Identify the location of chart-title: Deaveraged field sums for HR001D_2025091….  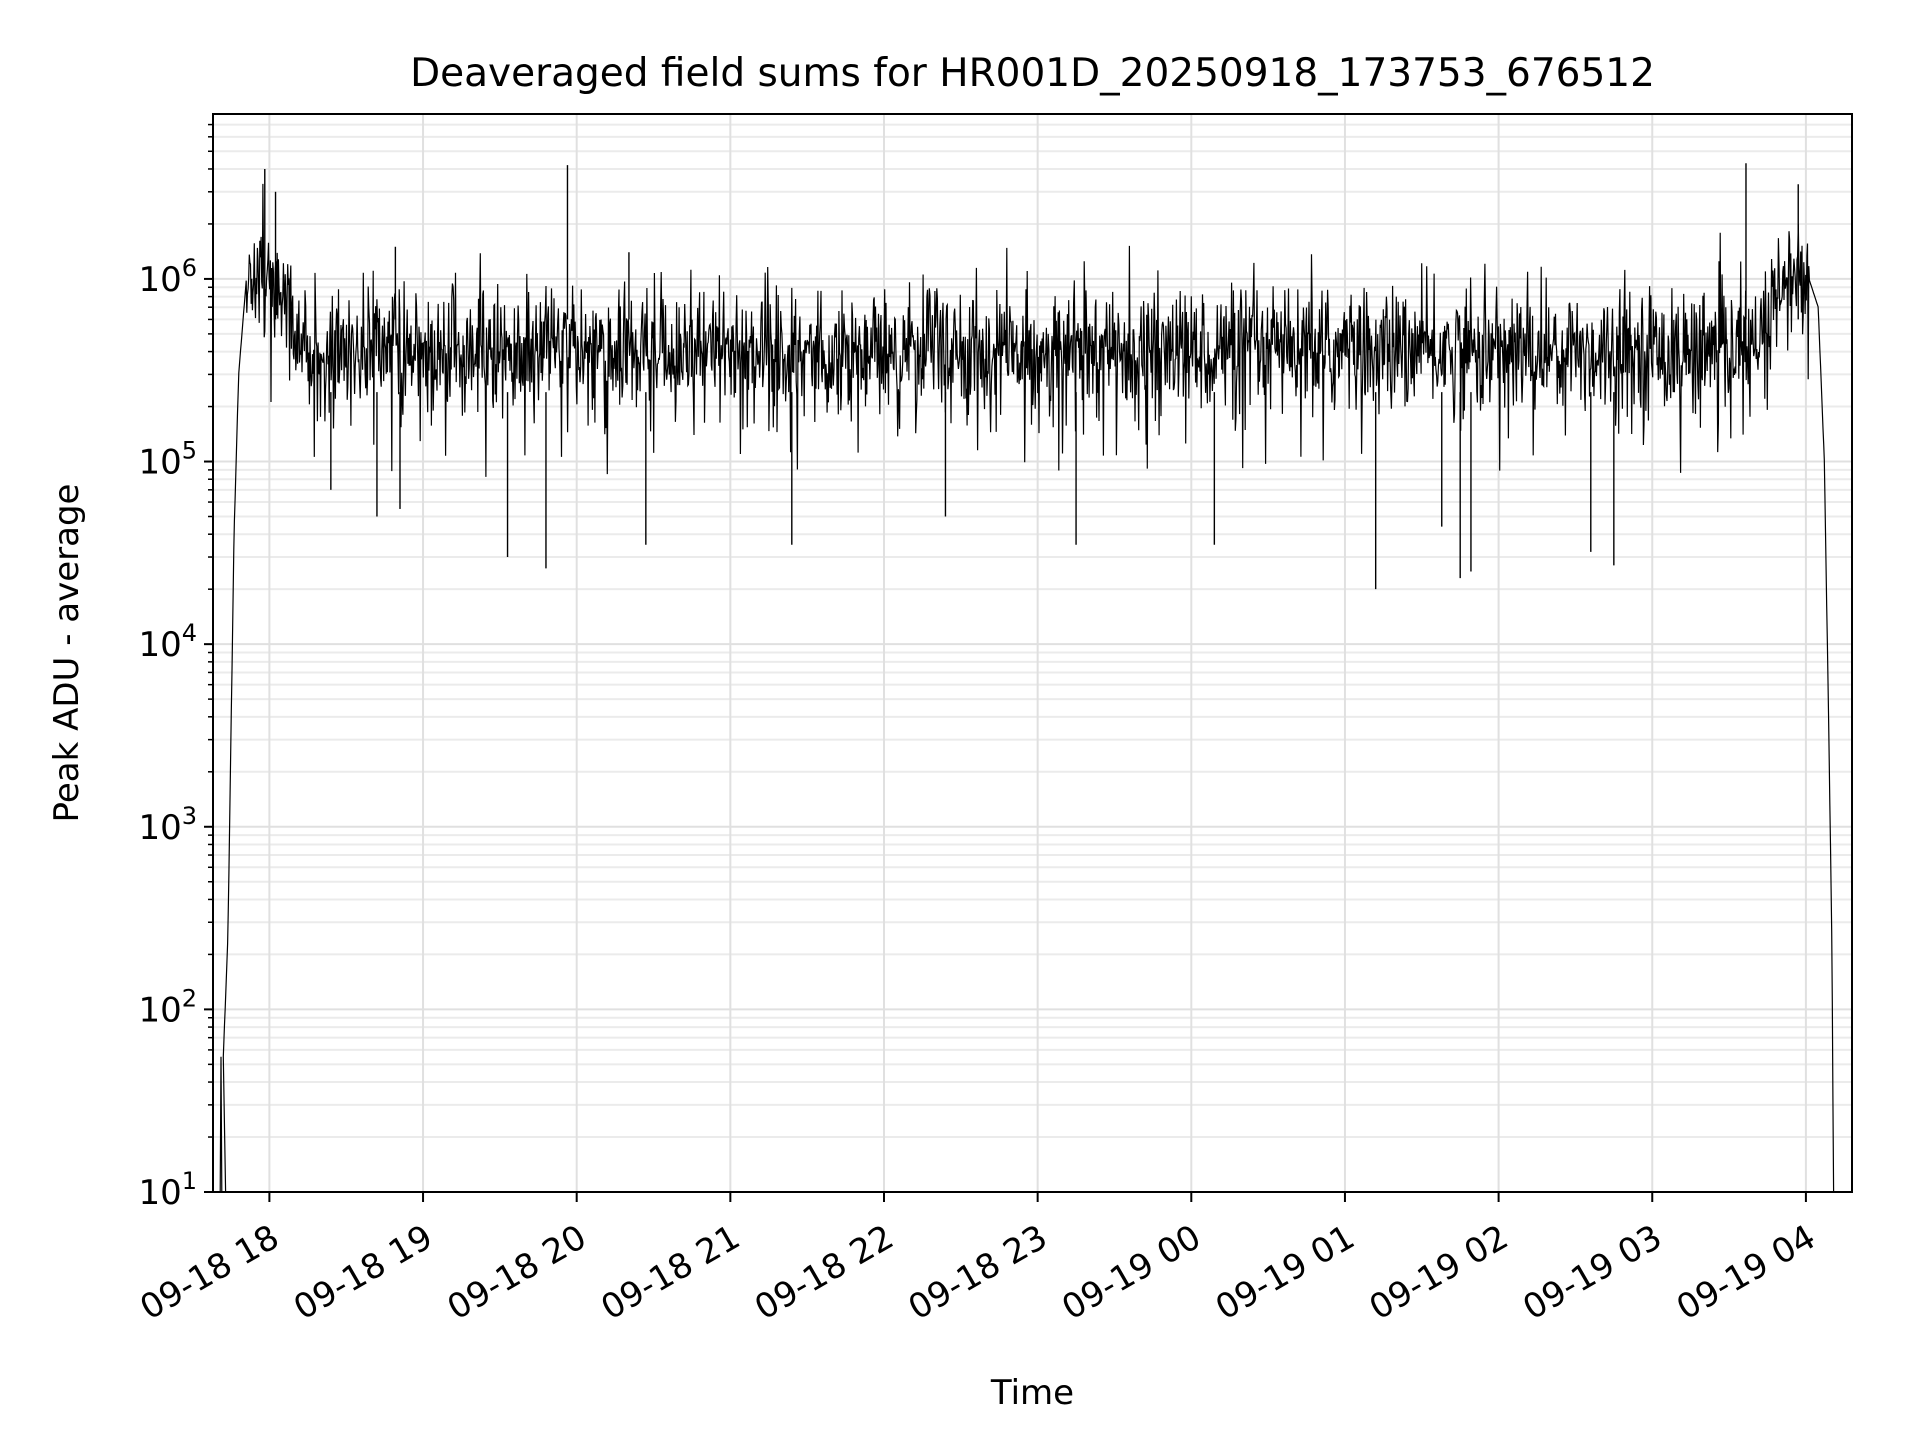
(1032, 73).